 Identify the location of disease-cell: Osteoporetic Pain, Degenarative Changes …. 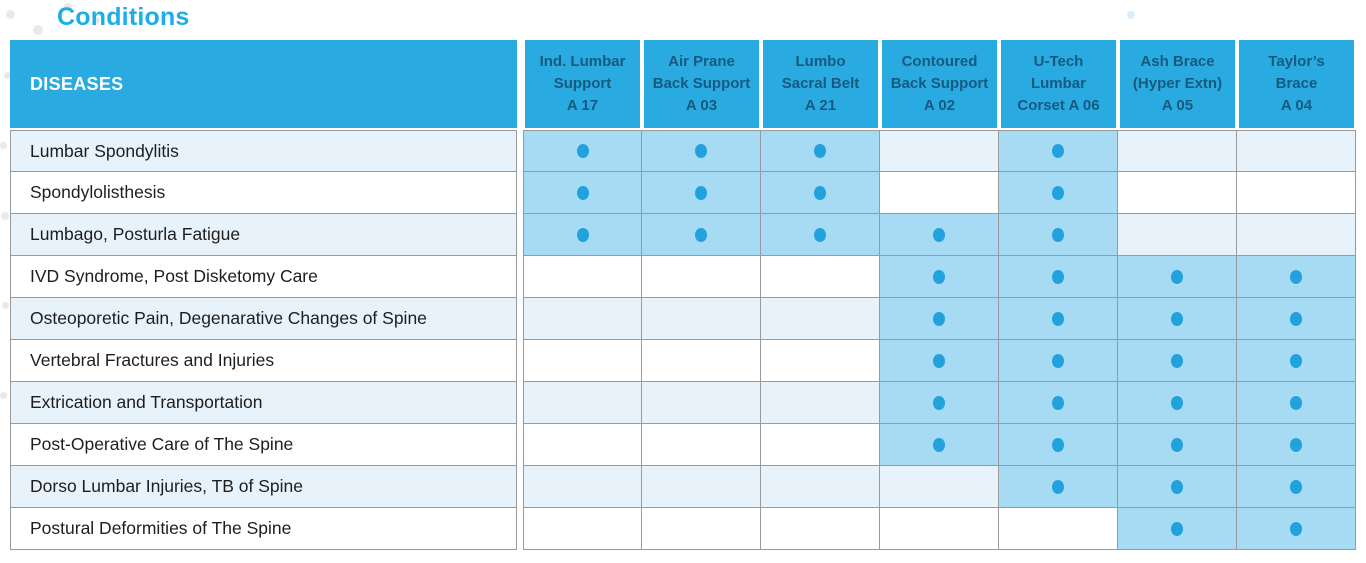
(263, 319).